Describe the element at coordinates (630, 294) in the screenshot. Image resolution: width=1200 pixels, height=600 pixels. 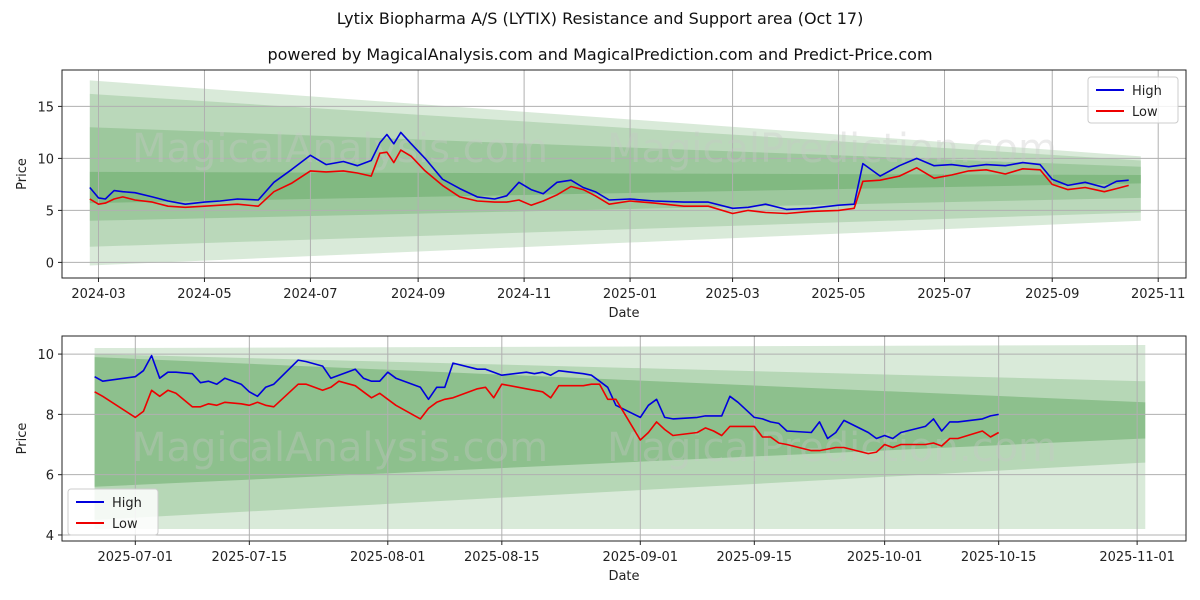
I see `x-tick-label: 2025-01` at that location.